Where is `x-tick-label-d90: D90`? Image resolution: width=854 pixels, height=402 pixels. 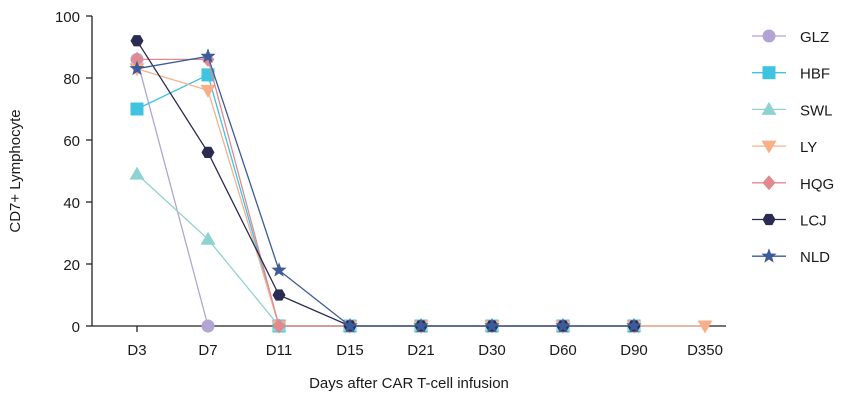
x-tick-label-d90: D90 is located at coordinates (634, 350).